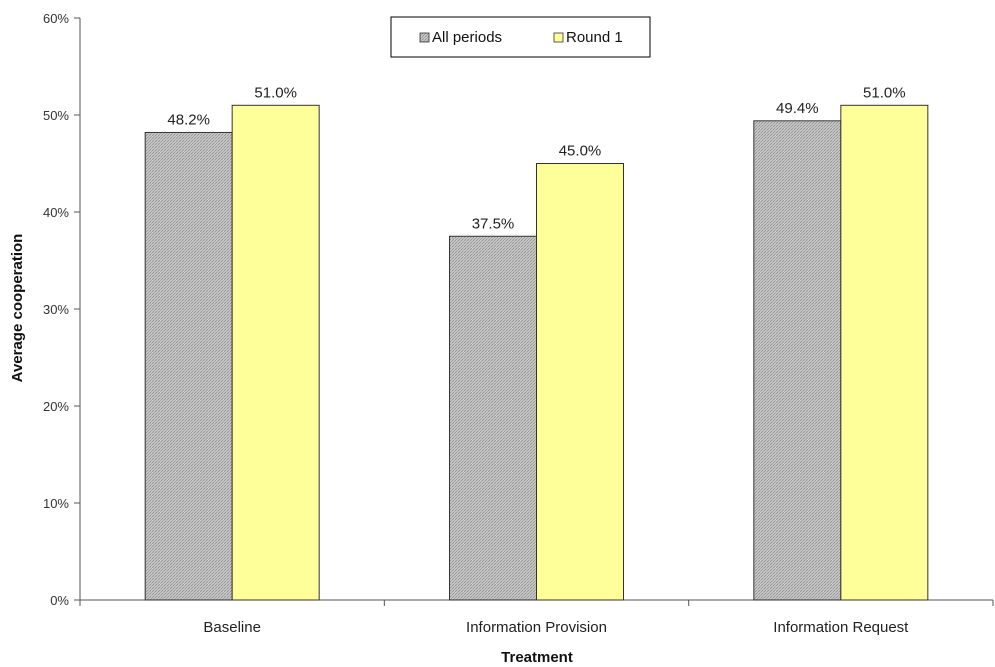 Image resolution: width=995 pixels, height=667 pixels. I want to click on y-tick-label: 20%, so click(56, 406).